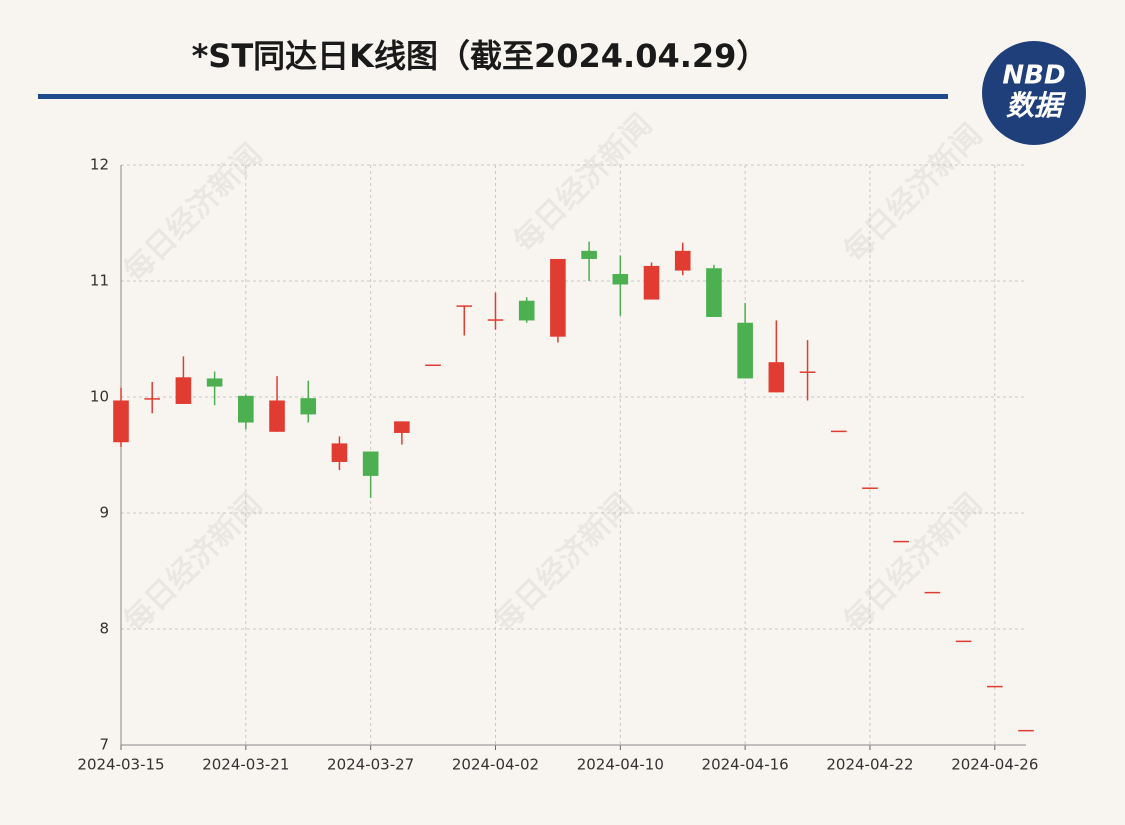 The width and height of the screenshot is (1125, 825). Describe the element at coordinates (99, 397) in the screenshot. I see `y-tick-label: 10` at that location.